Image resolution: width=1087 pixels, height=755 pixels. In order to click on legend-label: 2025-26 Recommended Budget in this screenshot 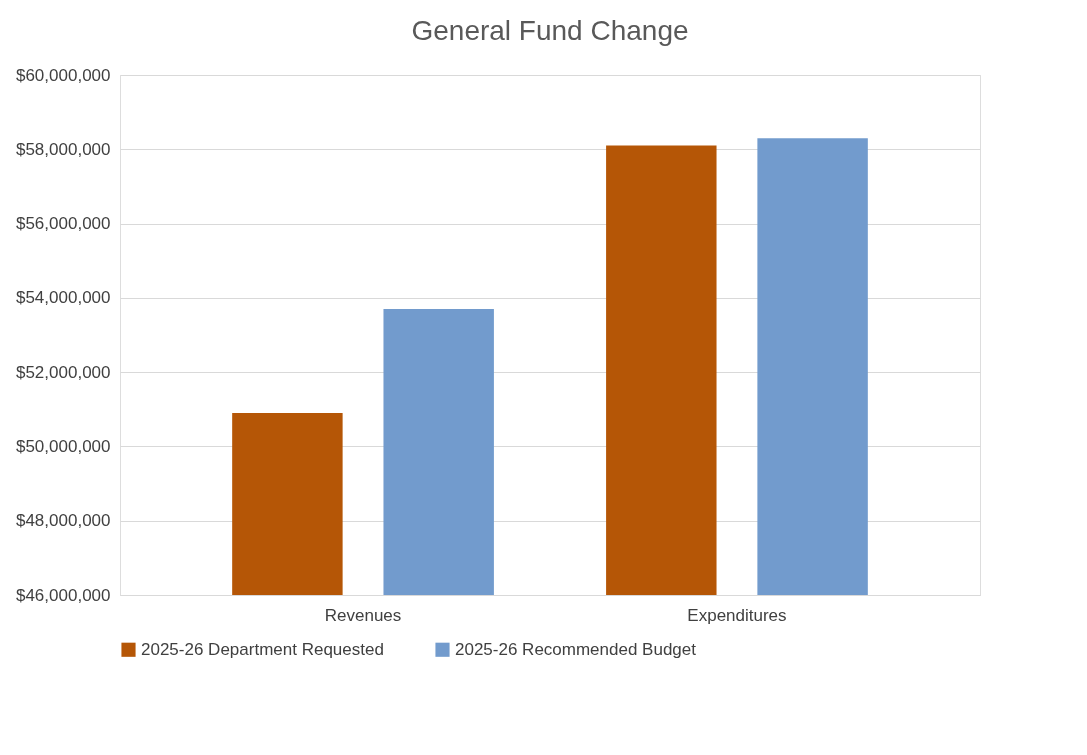, I will do `click(576, 649)`.